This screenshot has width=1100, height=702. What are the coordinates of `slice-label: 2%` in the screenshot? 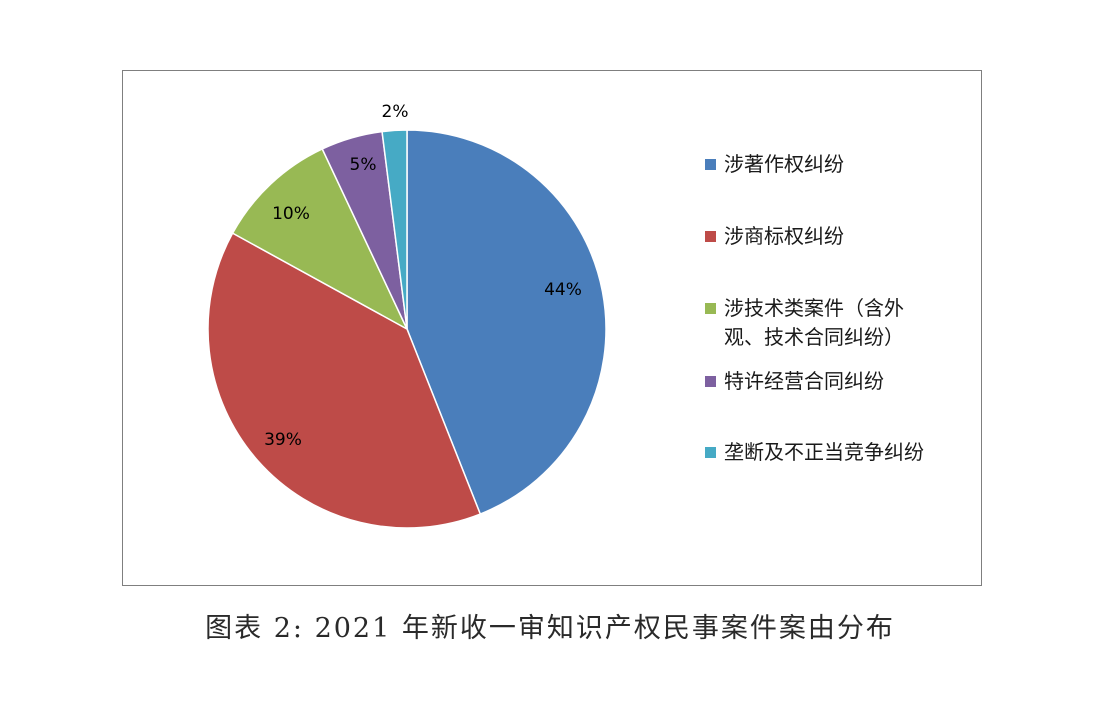 It's located at (395, 112).